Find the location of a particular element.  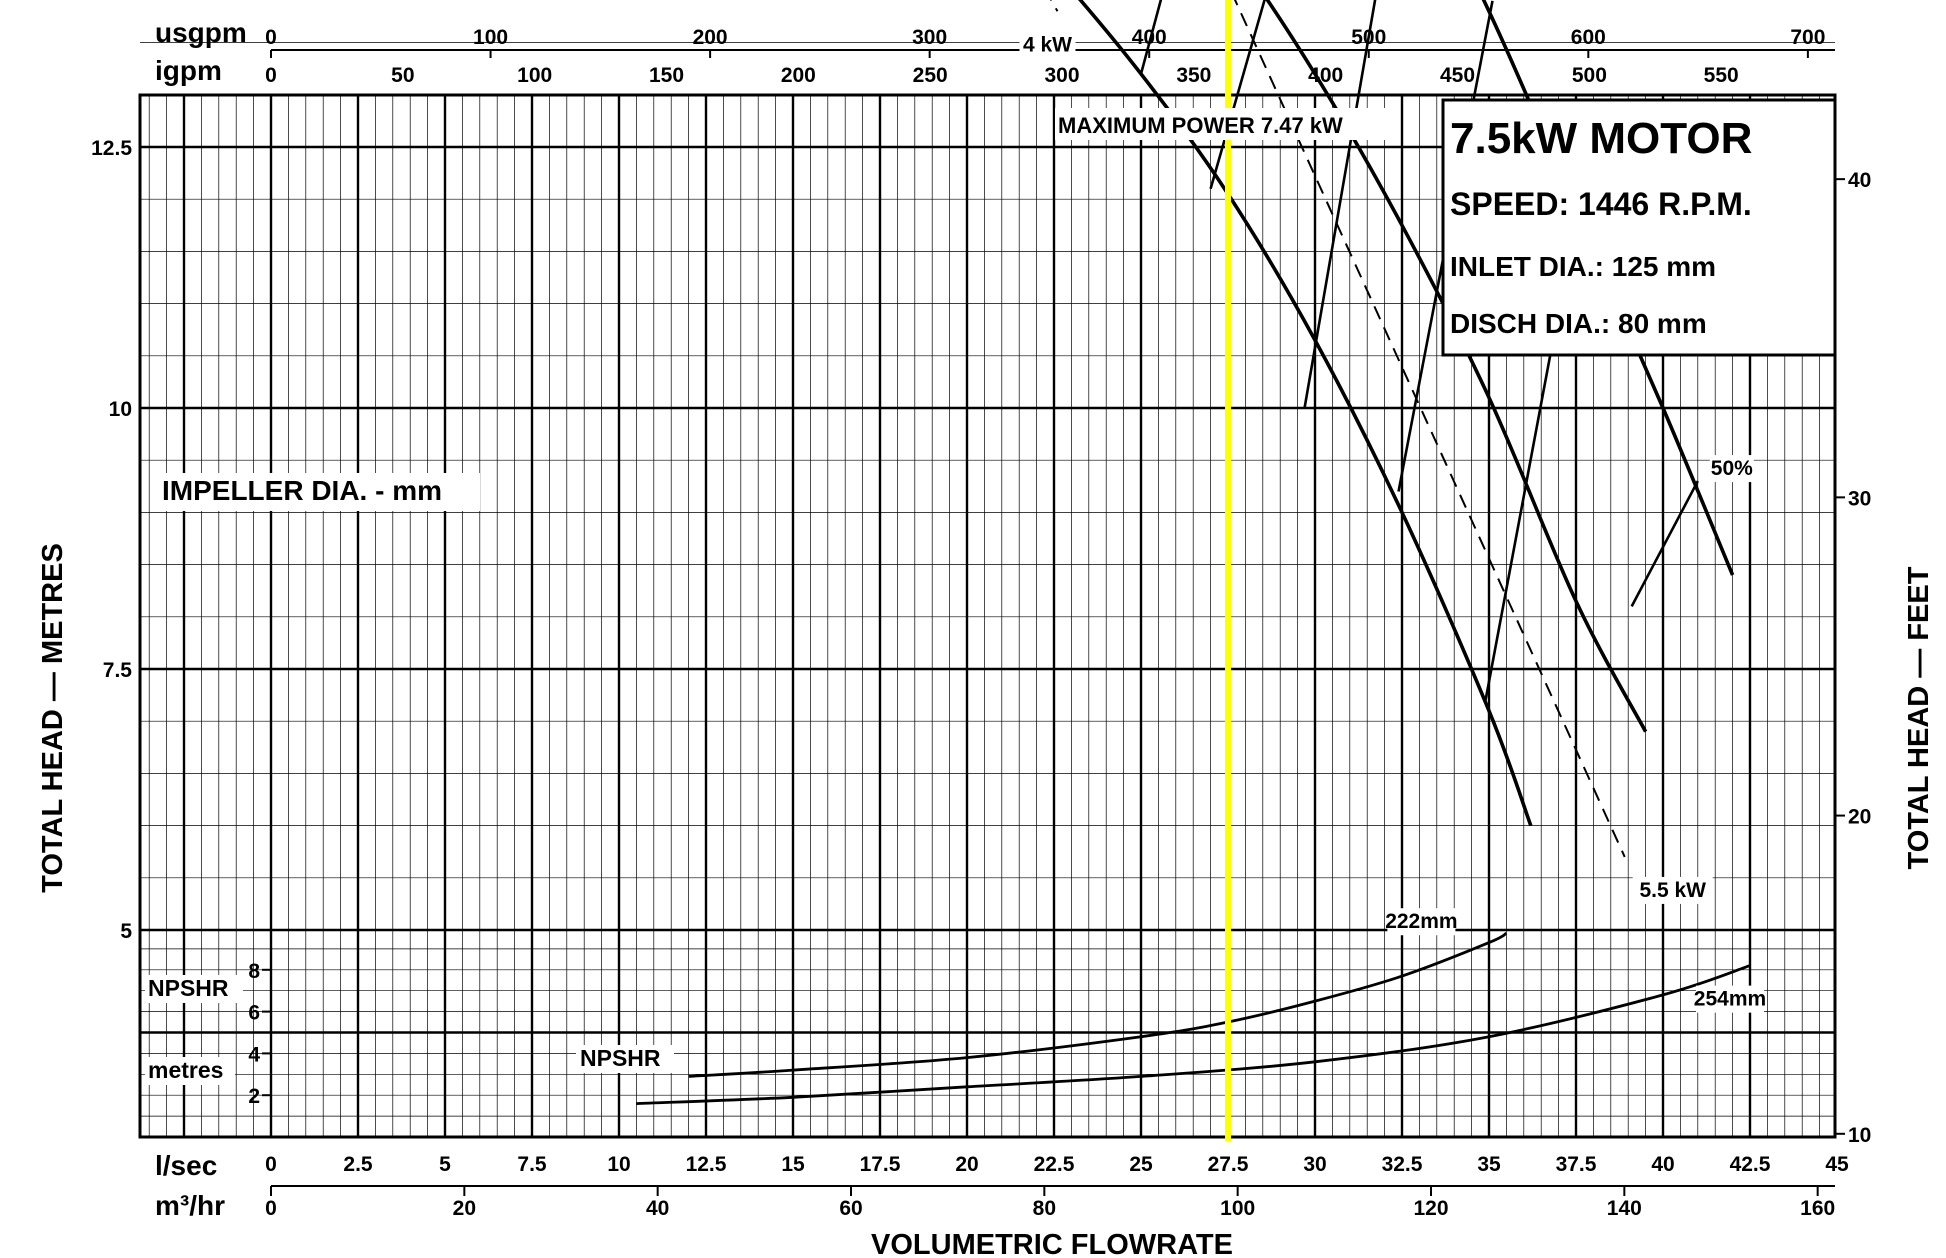

head-m-tick-label: 5 is located at coordinates (126, 931).